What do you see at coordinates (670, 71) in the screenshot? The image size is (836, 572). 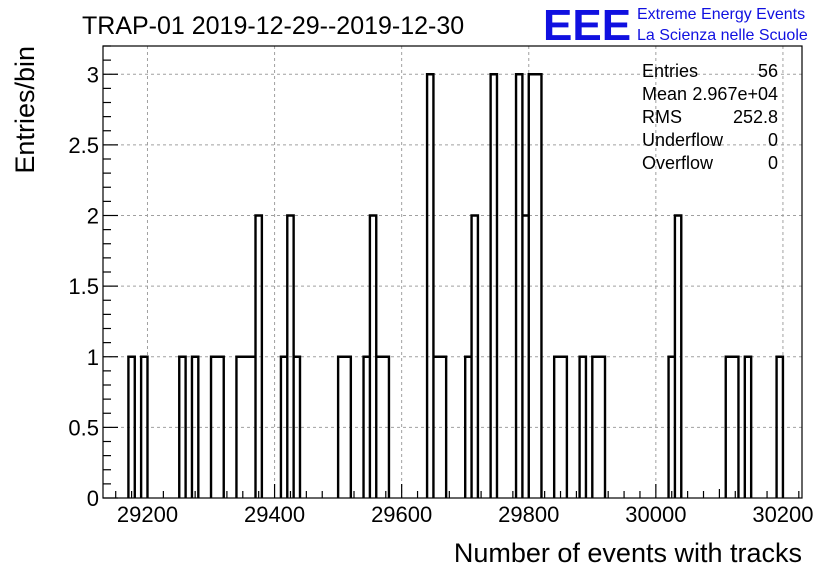 I see `stat-label: Entries` at bounding box center [670, 71].